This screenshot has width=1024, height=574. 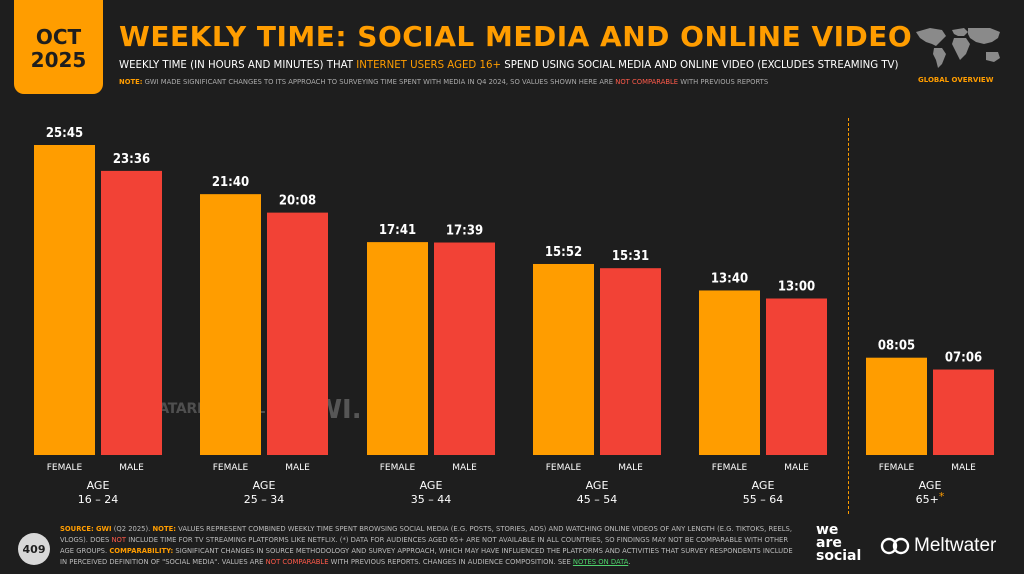 I want to click on group-divider, so click(x=848, y=316).